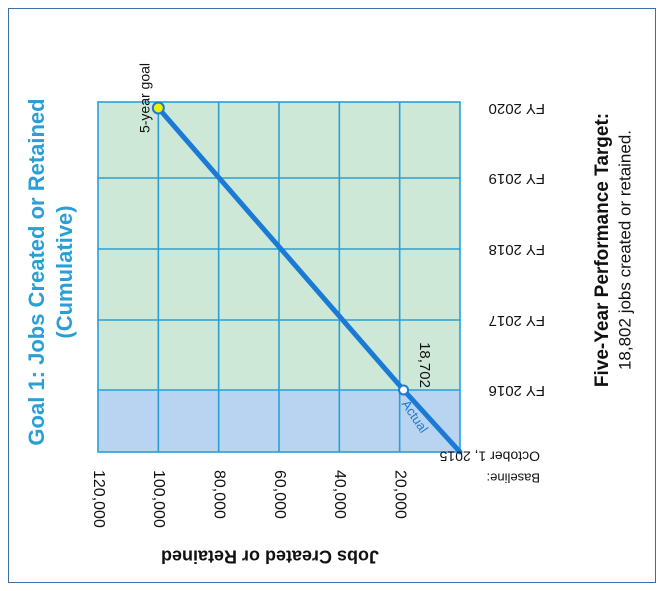 The image size is (664, 591). What do you see at coordinates (517, 108) in the screenshot?
I see `x-tick-label-6: FY 2020` at bounding box center [517, 108].